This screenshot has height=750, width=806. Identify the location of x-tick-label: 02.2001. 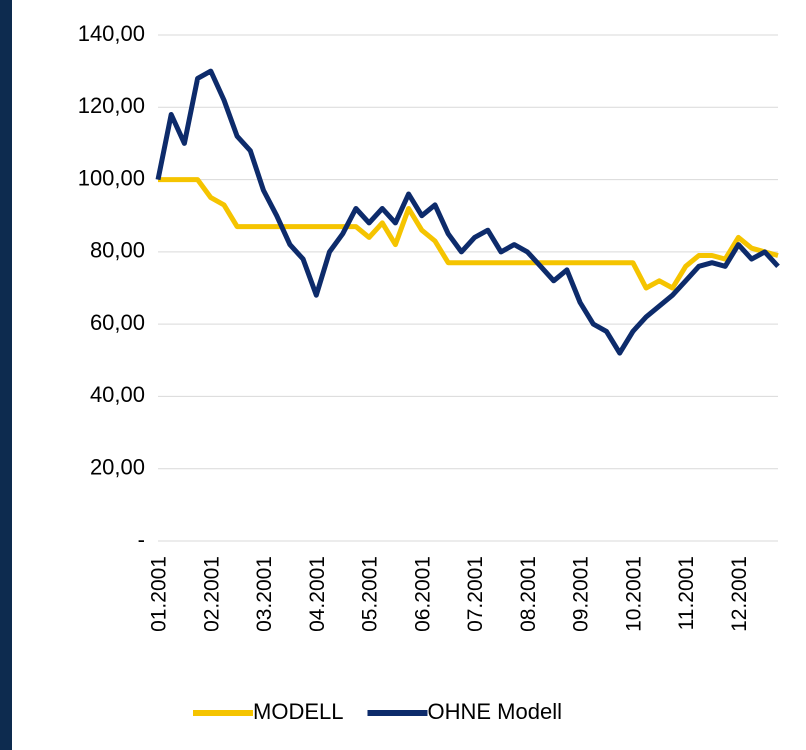
(211, 594).